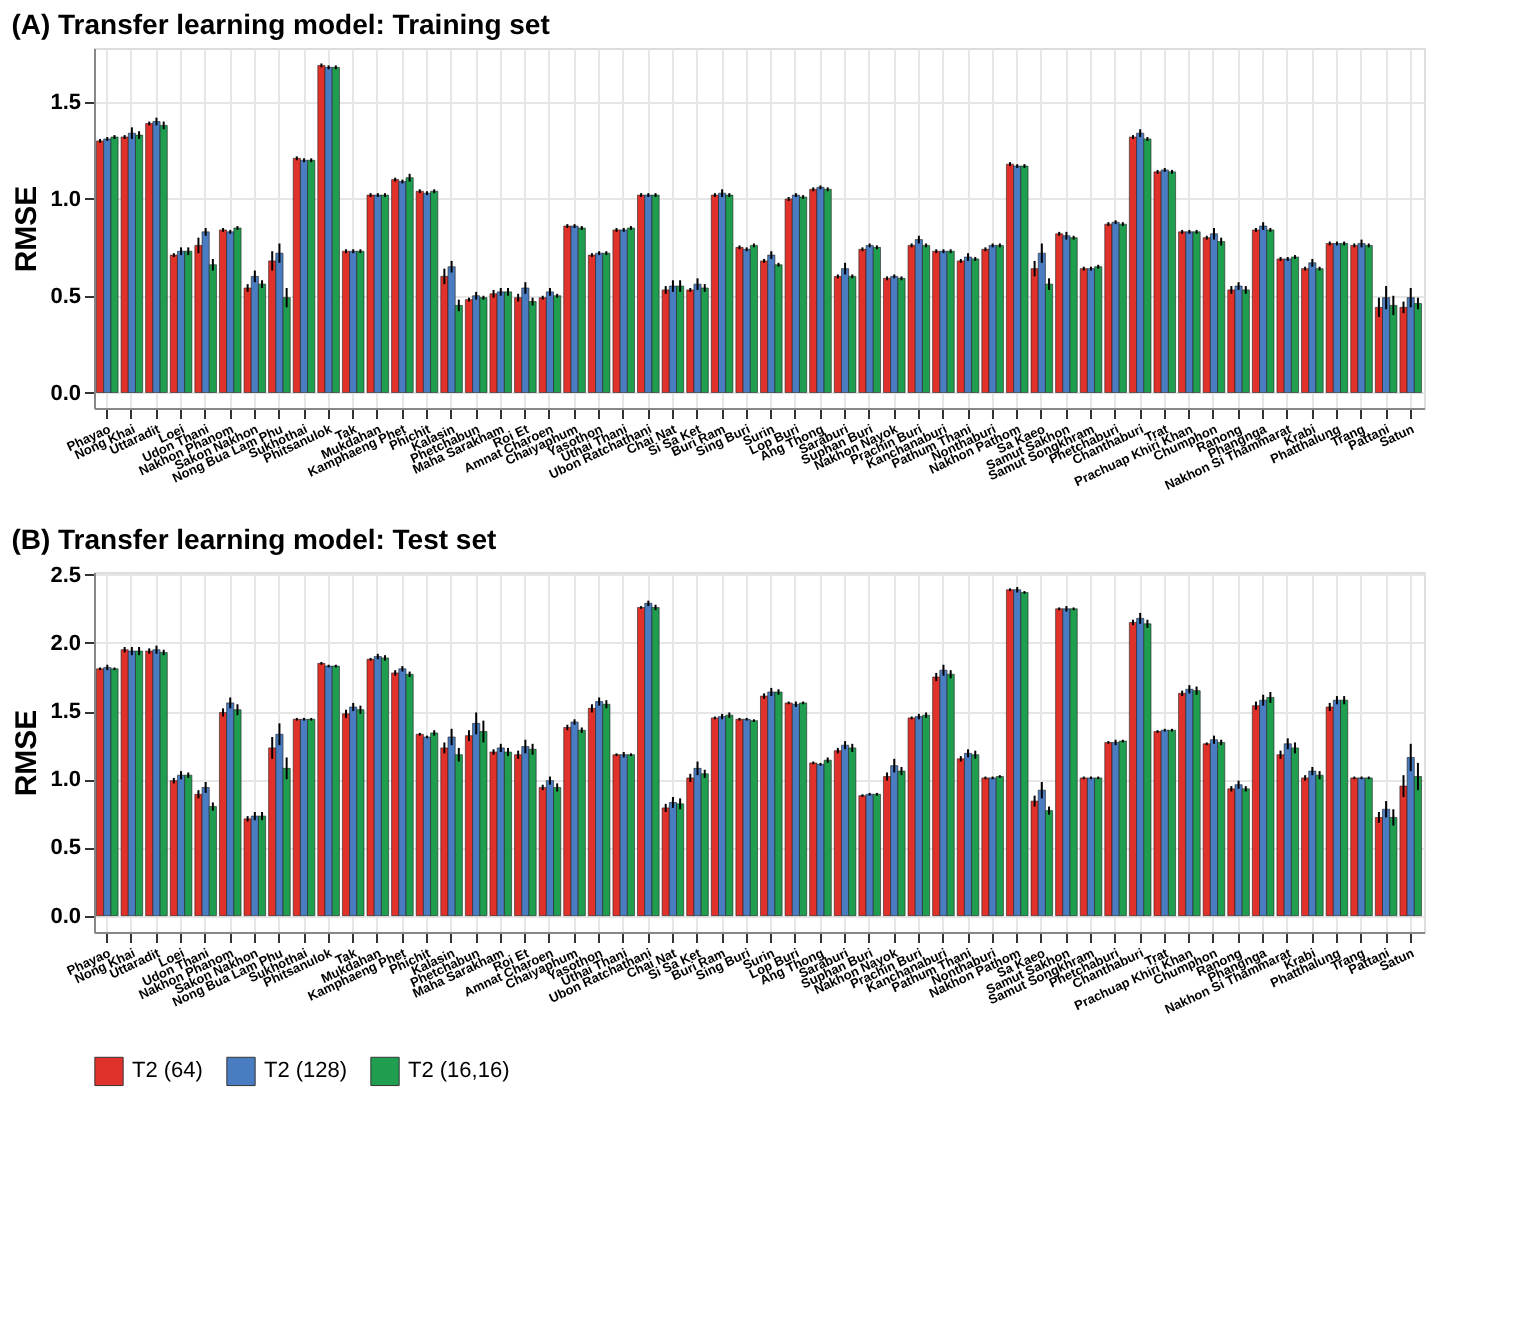  Describe the element at coordinates (306, 1071) in the screenshot. I see `legend-label: T2 (128)` at that location.